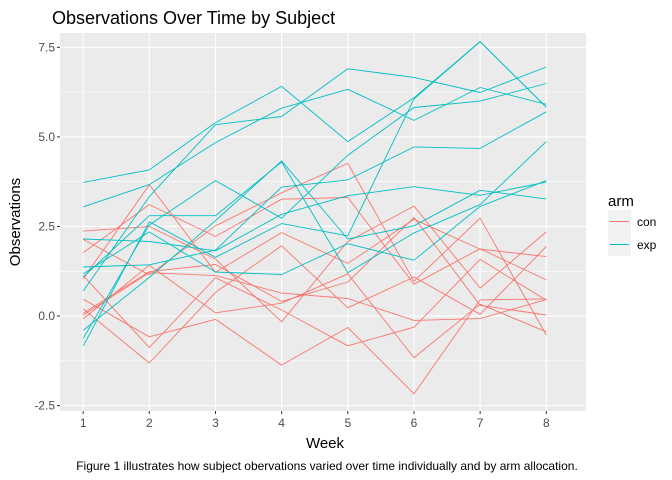  What do you see at coordinates (480, 423) in the screenshot?
I see `x-tick-label: 7` at bounding box center [480, 423].